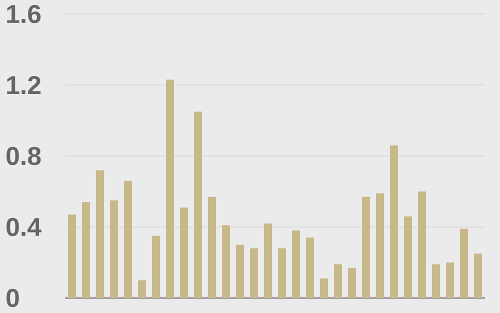 This screenshot has height=313, width=500. Describe the element at coordinates (24, 227) in the screenshot. I see `y-tick-label: 0.4` at that location.